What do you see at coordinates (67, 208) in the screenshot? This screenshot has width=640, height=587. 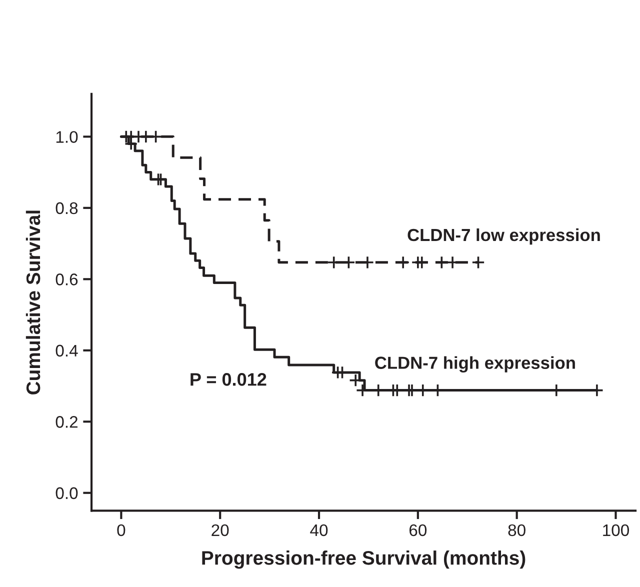 I see `y-tick-label: 0.8` at bounding box center [67, 208].